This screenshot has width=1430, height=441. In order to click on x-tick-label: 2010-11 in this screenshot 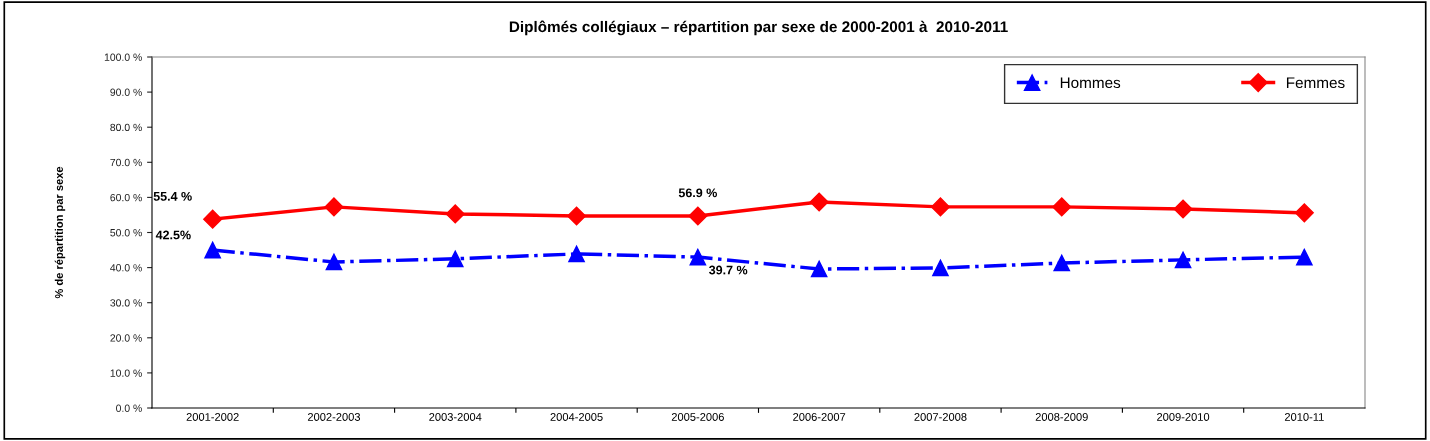, I will do `click(1304, 417)`.